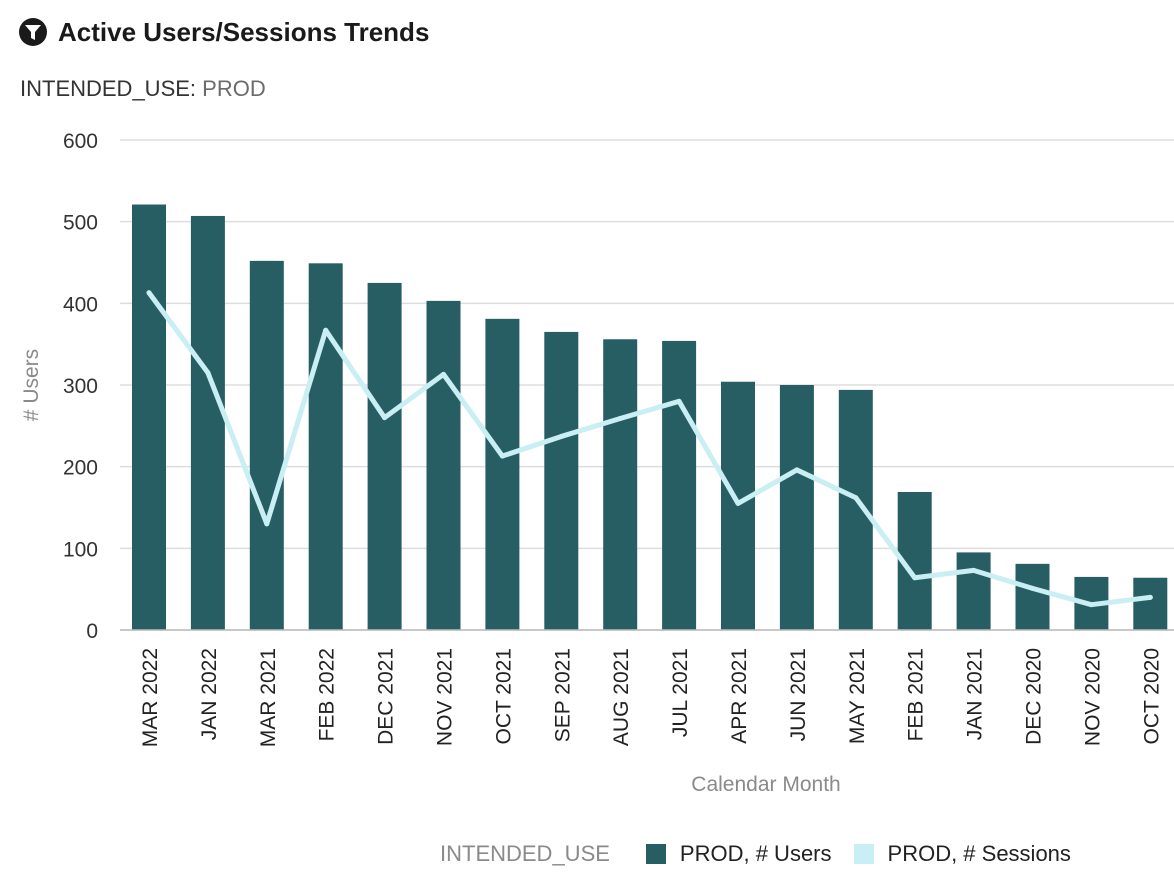 This screenshot has height=876, width=1174. What do you see at coordinates (525, 853) in the screenshot?
I see `legend-title: INTENDED_USE` at bounding box center [525, 853].